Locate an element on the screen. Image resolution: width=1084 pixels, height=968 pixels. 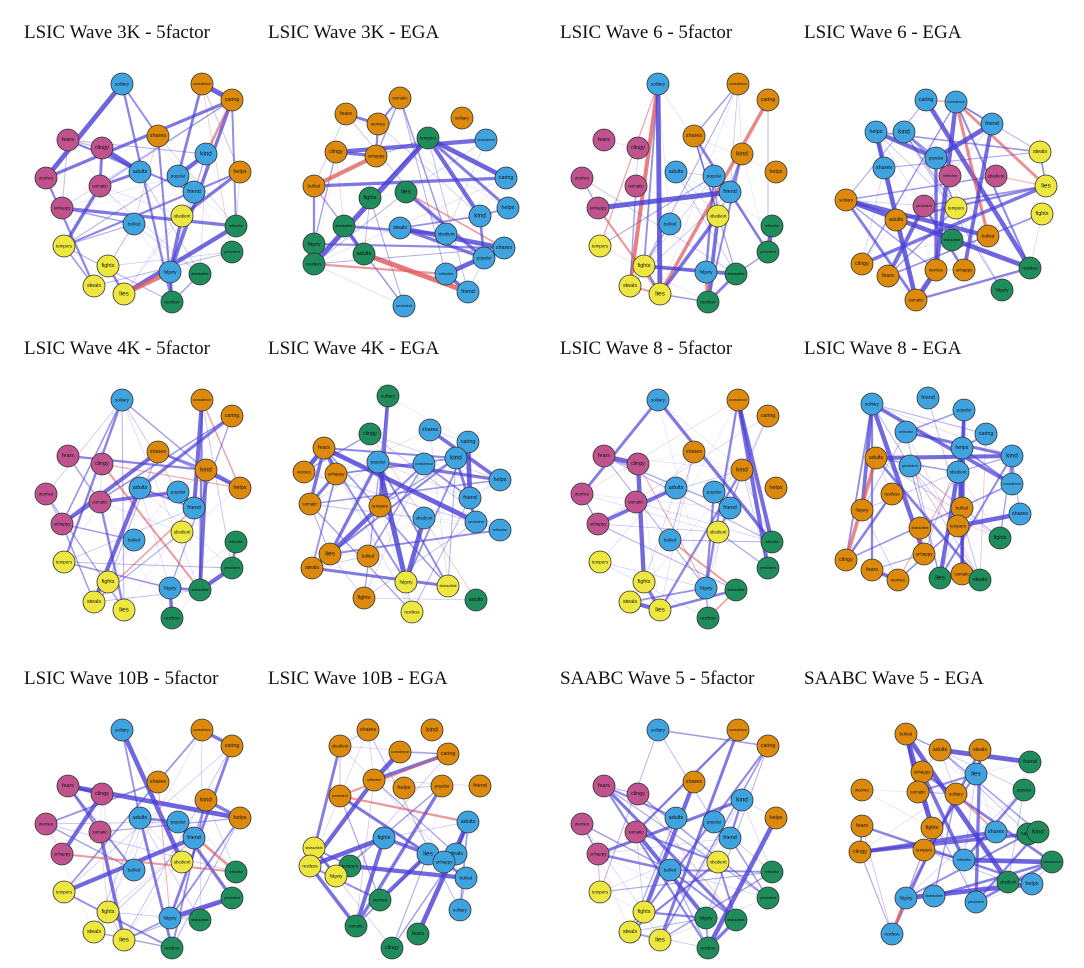
node-lies: lies is located at coordinates (1046, 186).